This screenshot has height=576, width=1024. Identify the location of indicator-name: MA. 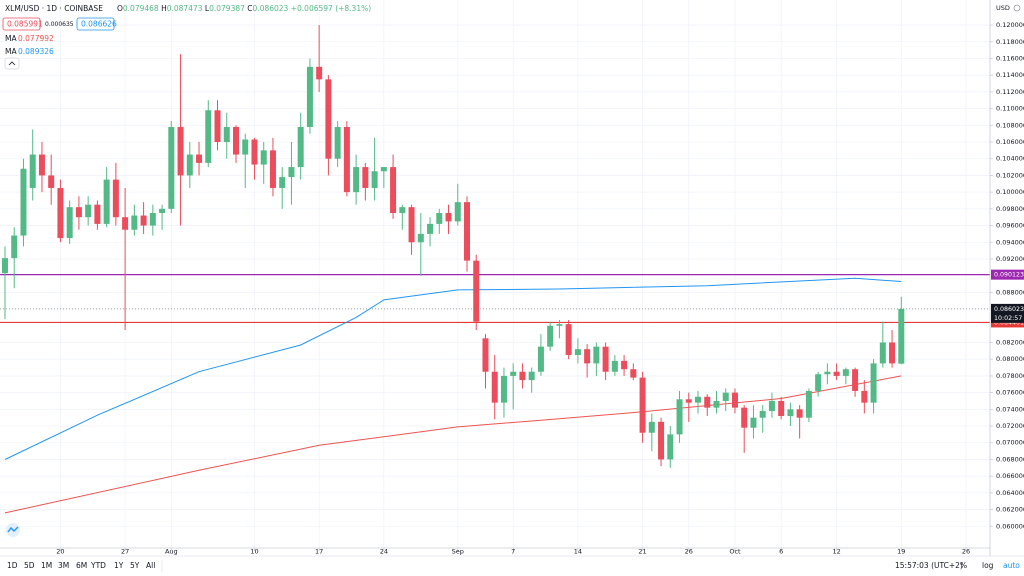
(11, 38).